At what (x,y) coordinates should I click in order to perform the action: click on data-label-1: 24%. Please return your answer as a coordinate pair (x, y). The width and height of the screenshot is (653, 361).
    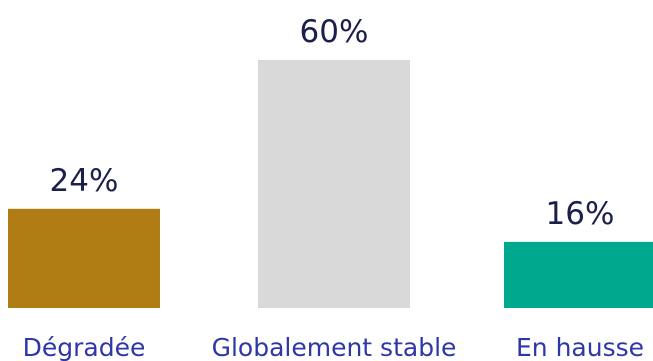
    Looking at the image, I should click on (84, 181).